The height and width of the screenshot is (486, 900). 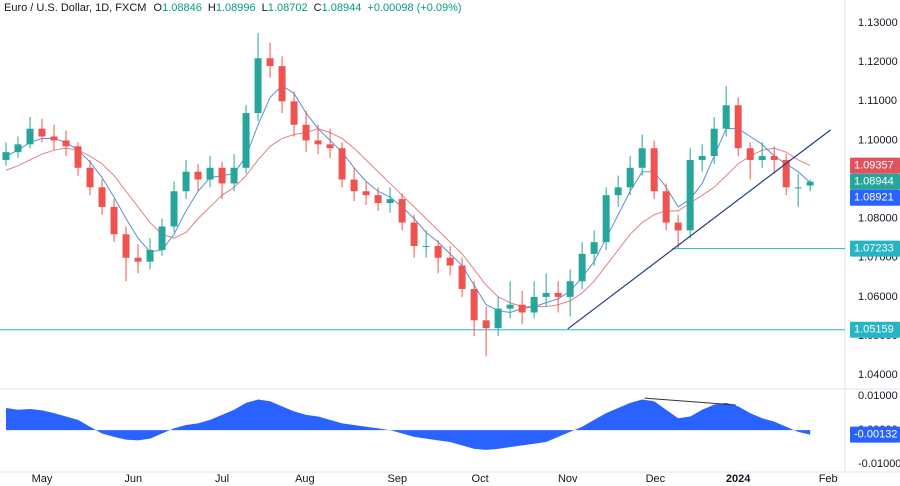 I want to click on x-tick-label: Jul, so click(x=222, y=479).